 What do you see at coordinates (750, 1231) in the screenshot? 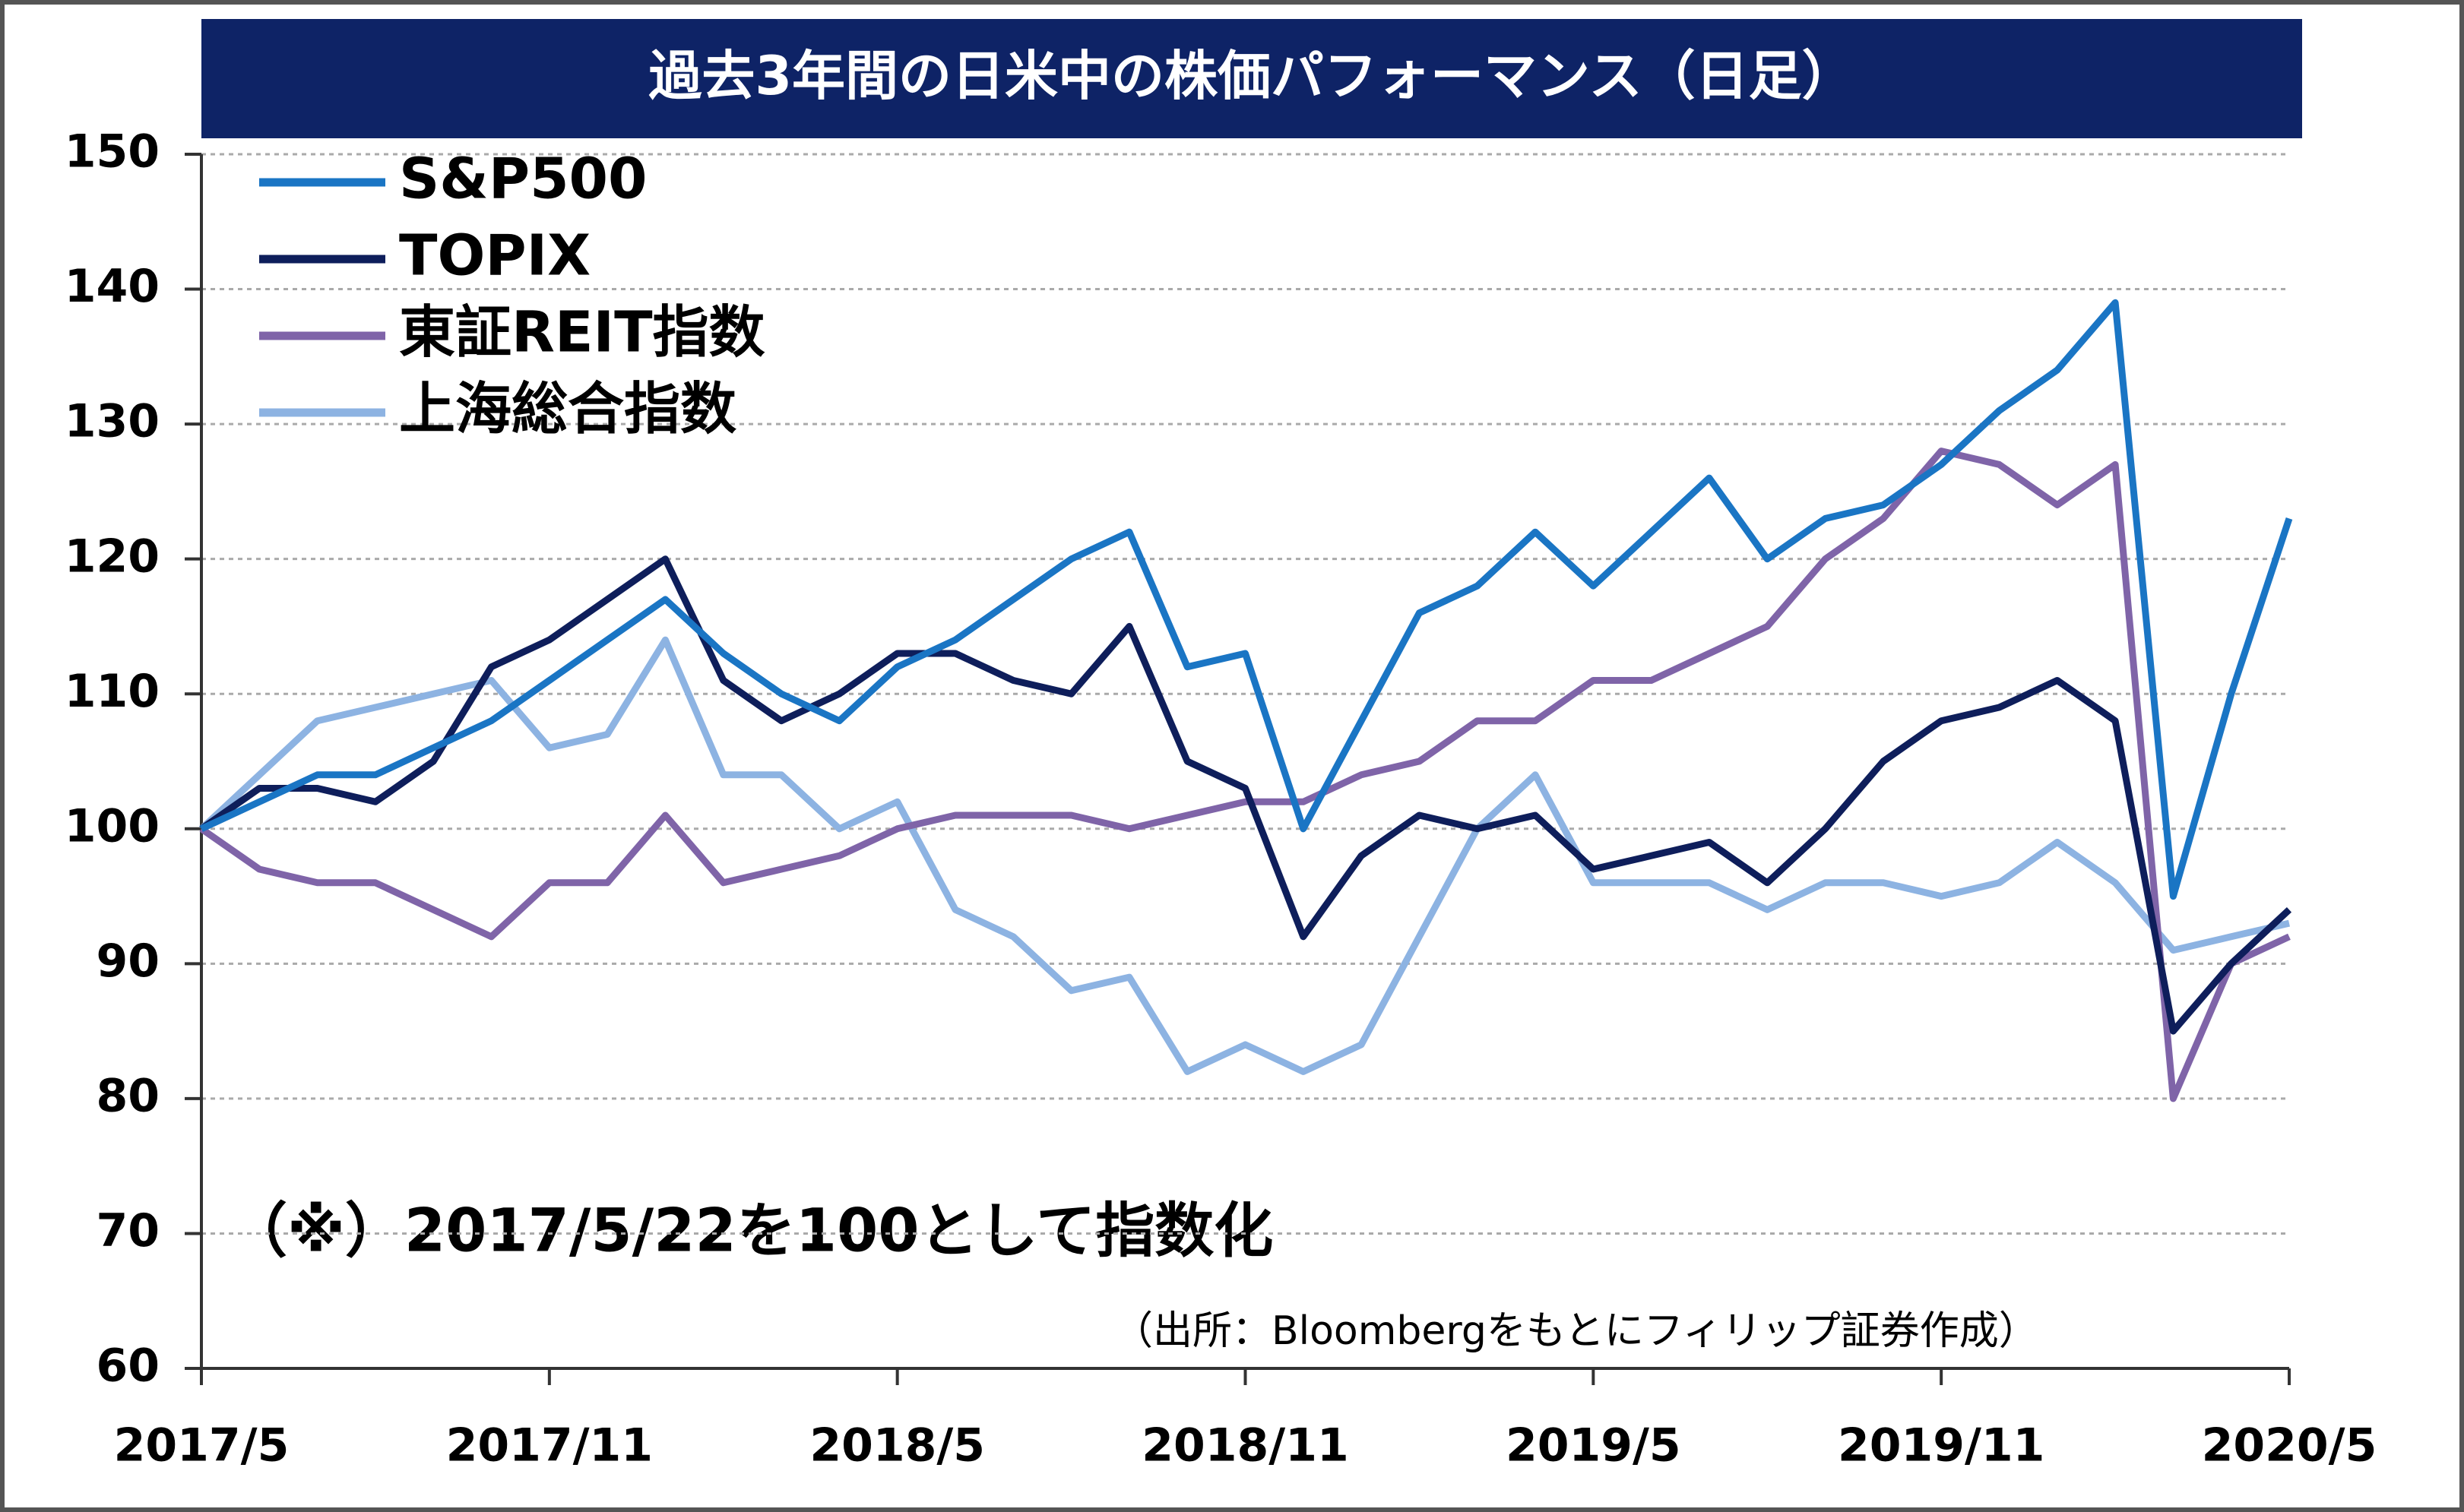
I see `annotation: （※）2017/5/22を100として指数化` at bounding box center [750, 1231].